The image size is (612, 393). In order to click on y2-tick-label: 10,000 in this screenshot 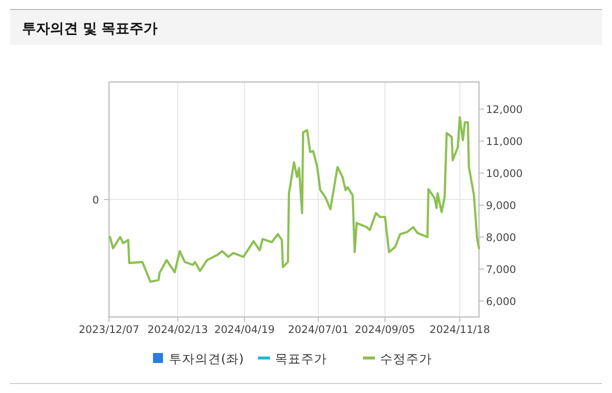, I will do `click(504, 174)`.